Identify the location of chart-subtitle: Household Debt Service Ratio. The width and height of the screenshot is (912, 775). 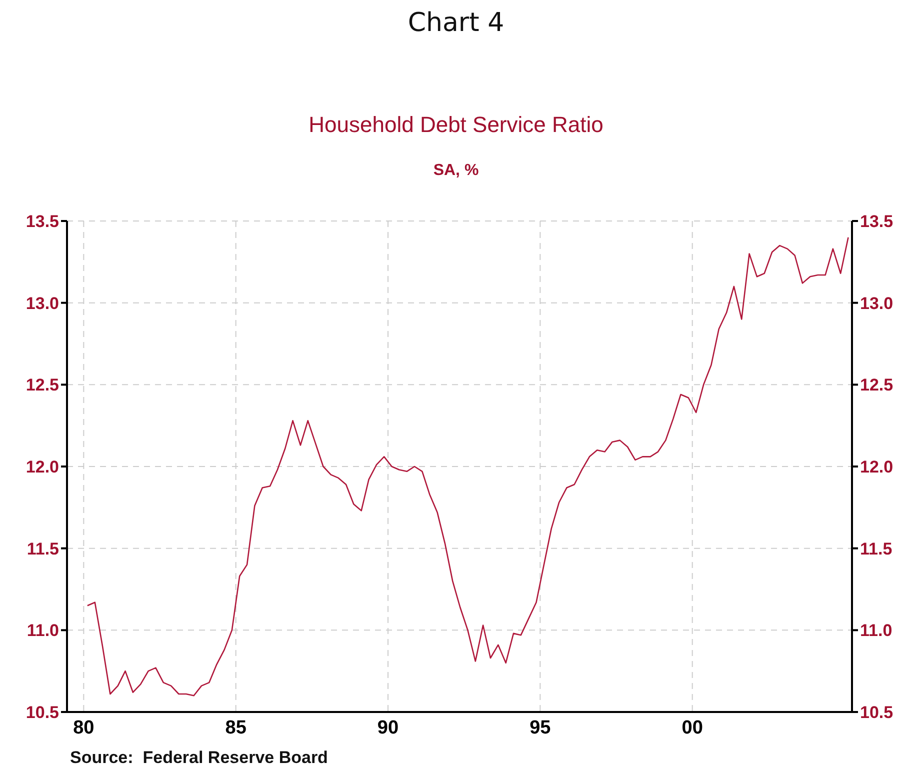
(456, 125).